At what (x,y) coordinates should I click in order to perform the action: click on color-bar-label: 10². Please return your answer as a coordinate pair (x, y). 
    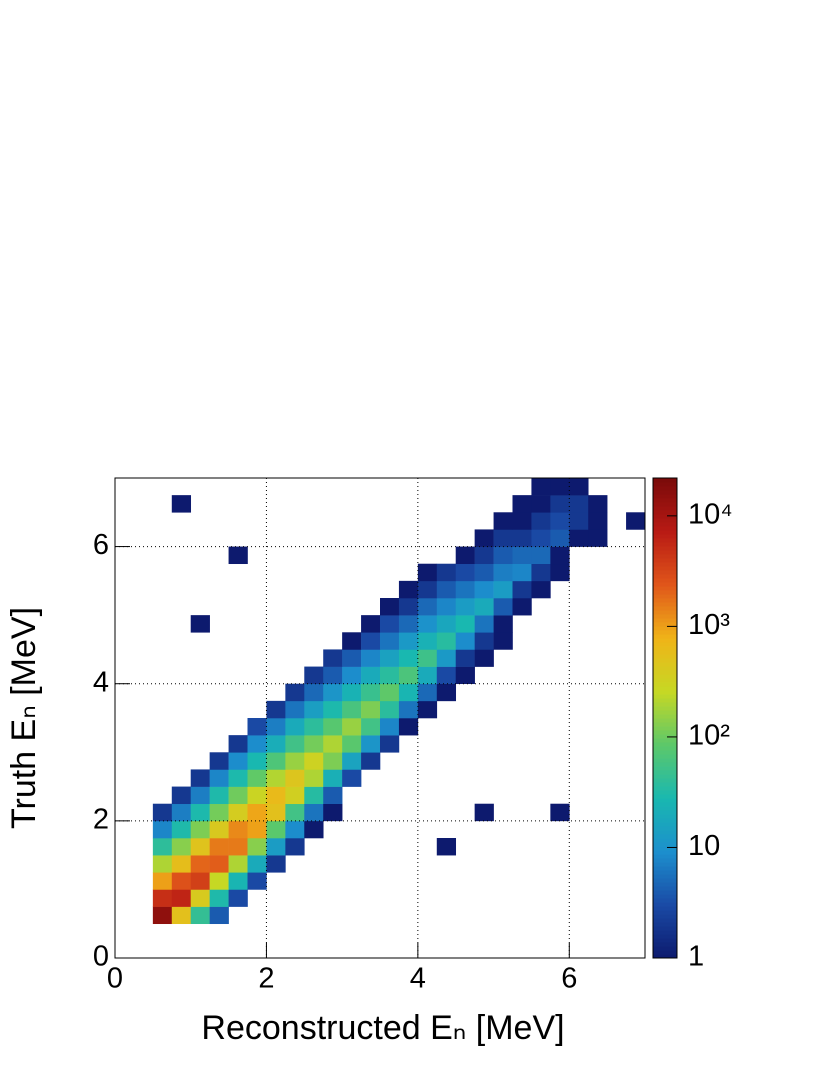
    Looking at the image, I should click on (709, 736).